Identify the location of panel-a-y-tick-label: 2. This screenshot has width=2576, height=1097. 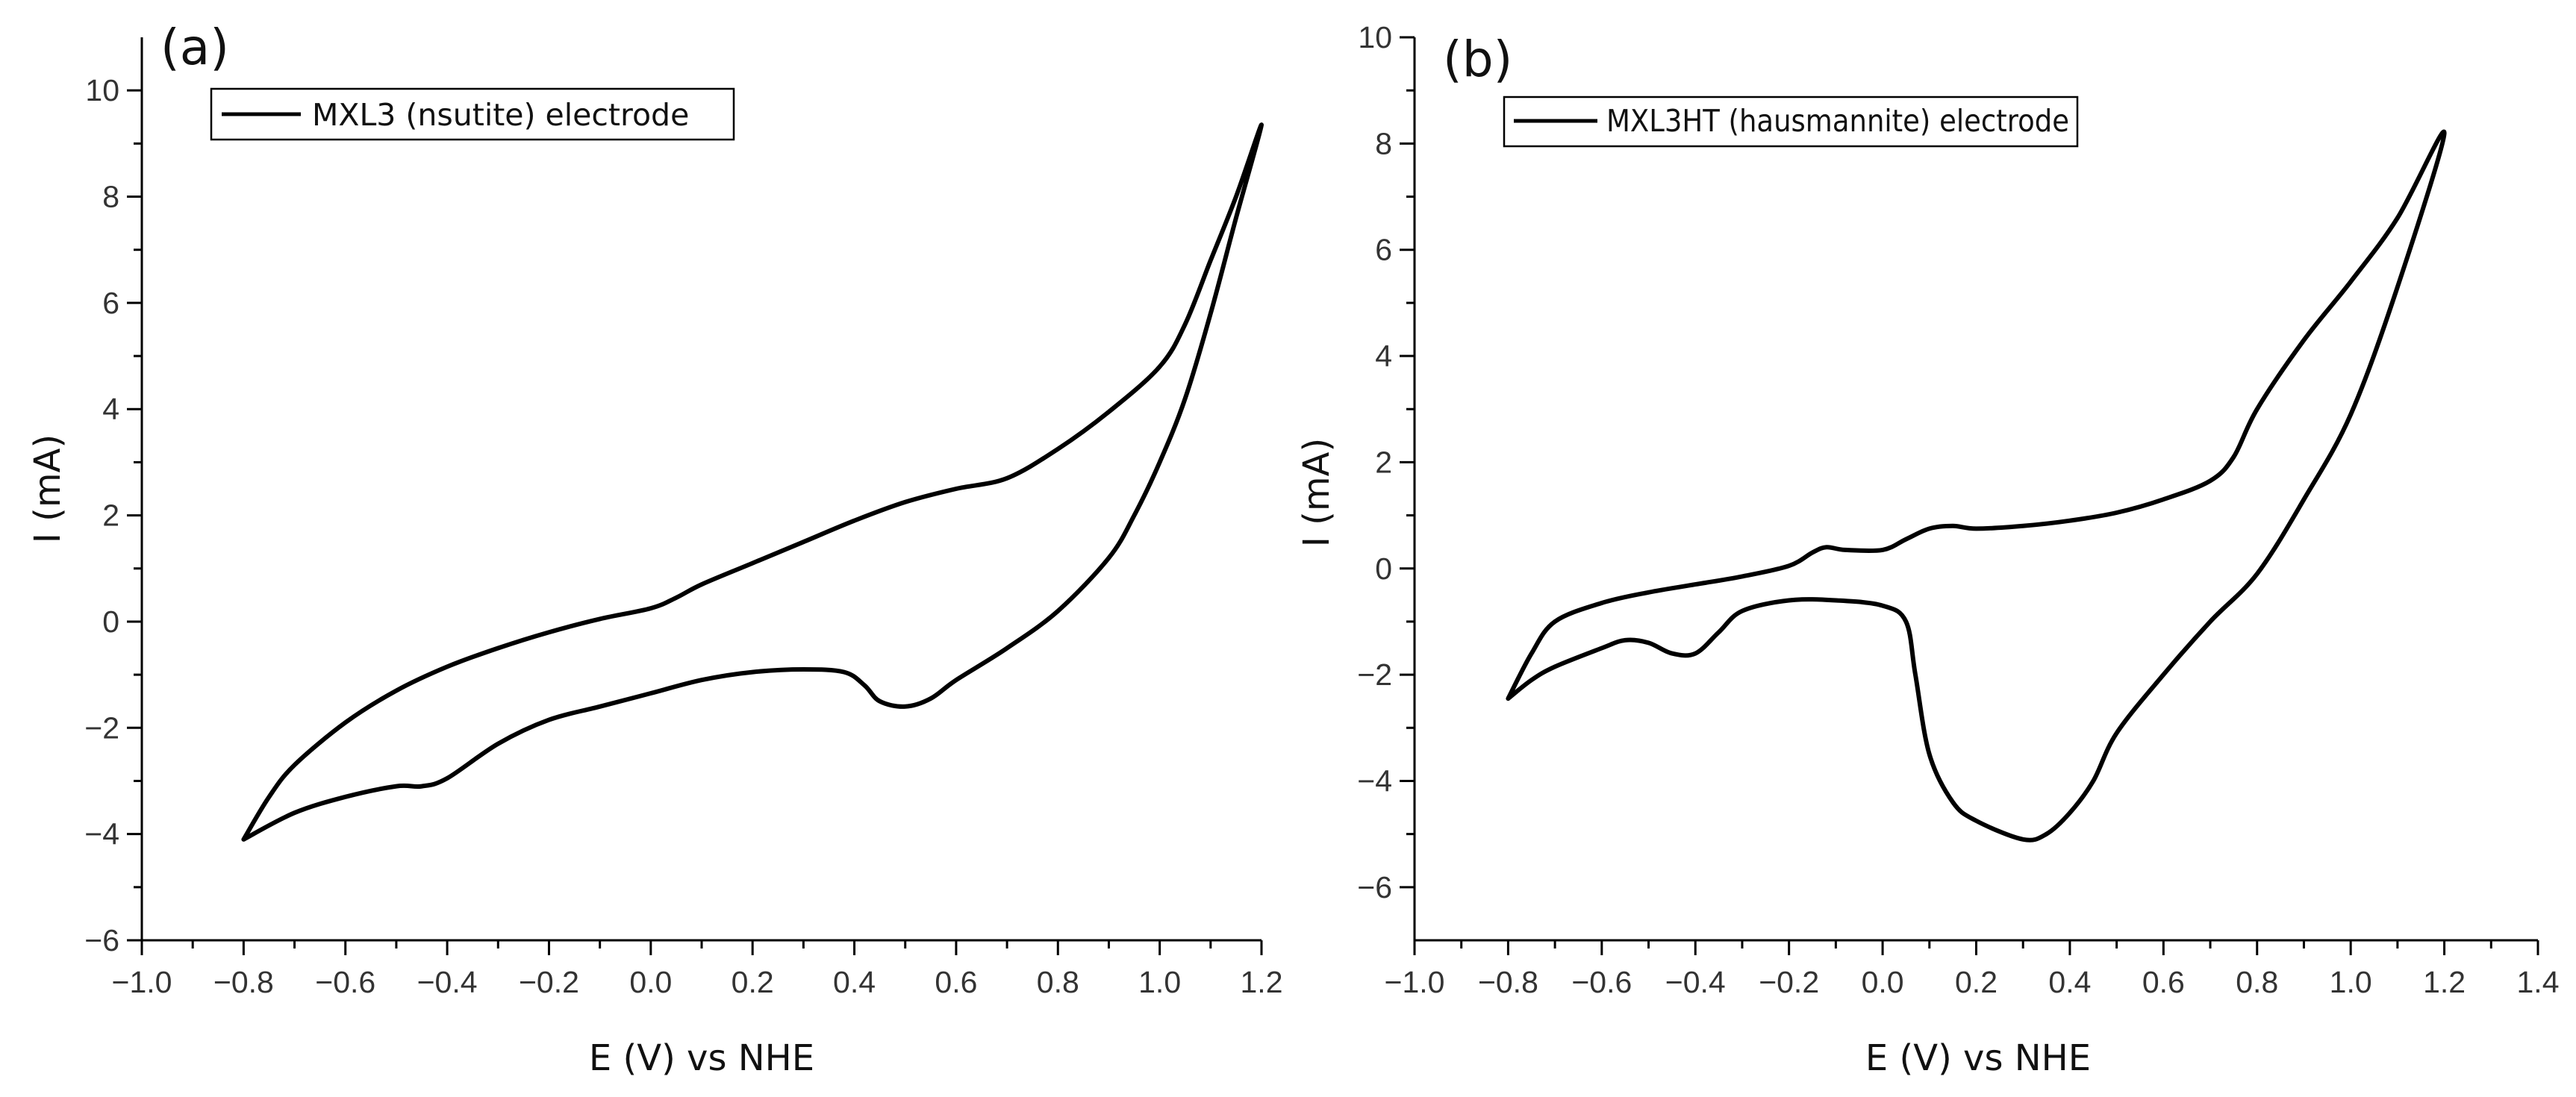
(110, 516).